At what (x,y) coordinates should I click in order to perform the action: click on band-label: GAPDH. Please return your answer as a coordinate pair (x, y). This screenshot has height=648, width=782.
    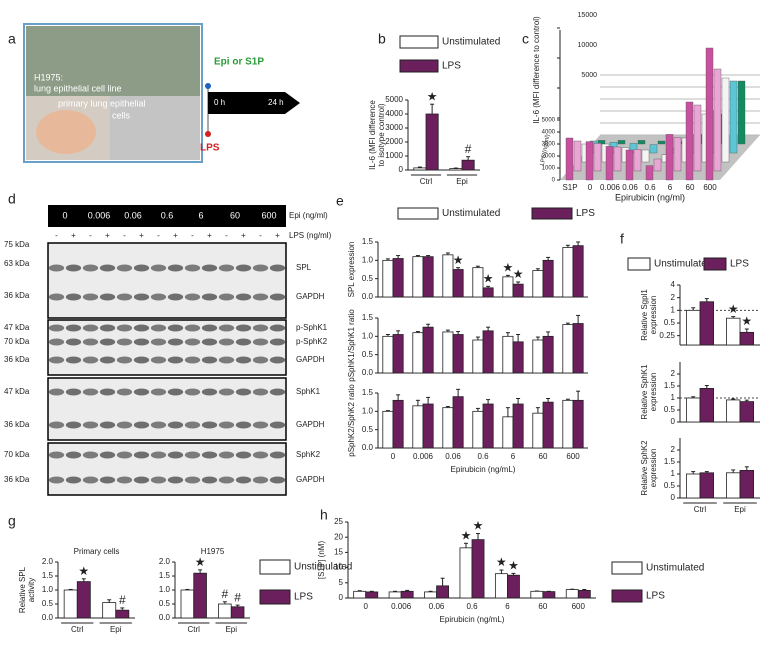
    Looking at the image, I should click on (310, 296).